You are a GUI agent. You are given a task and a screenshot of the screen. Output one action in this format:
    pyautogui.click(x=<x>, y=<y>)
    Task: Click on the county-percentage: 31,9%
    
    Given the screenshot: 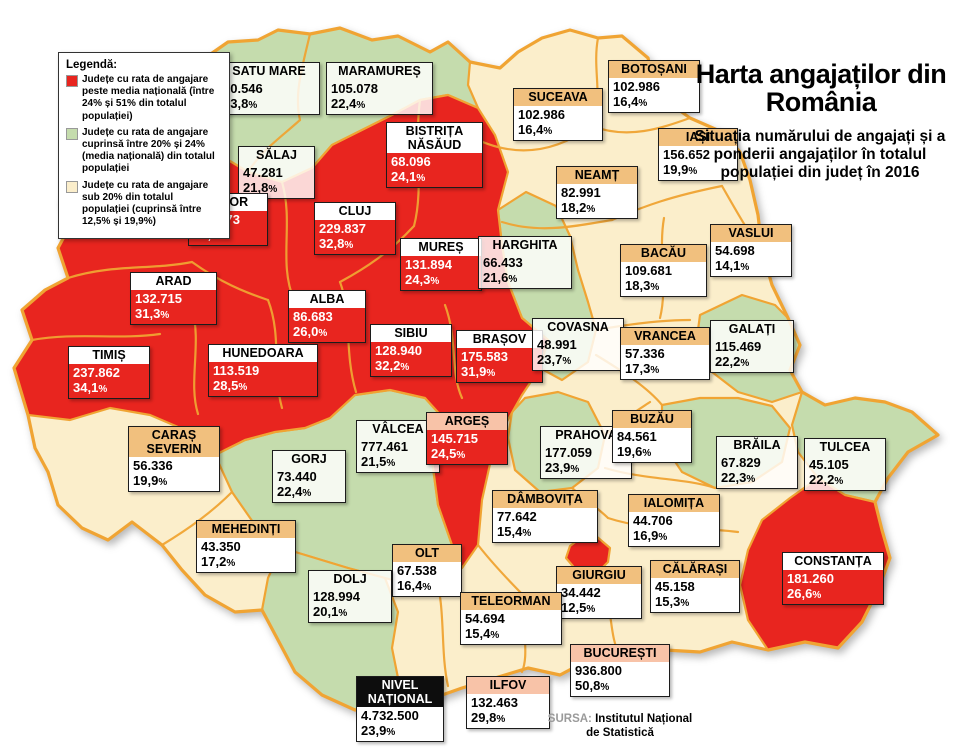 What is the action you would take?
    pyautogui.click(x=478, y=371)
    